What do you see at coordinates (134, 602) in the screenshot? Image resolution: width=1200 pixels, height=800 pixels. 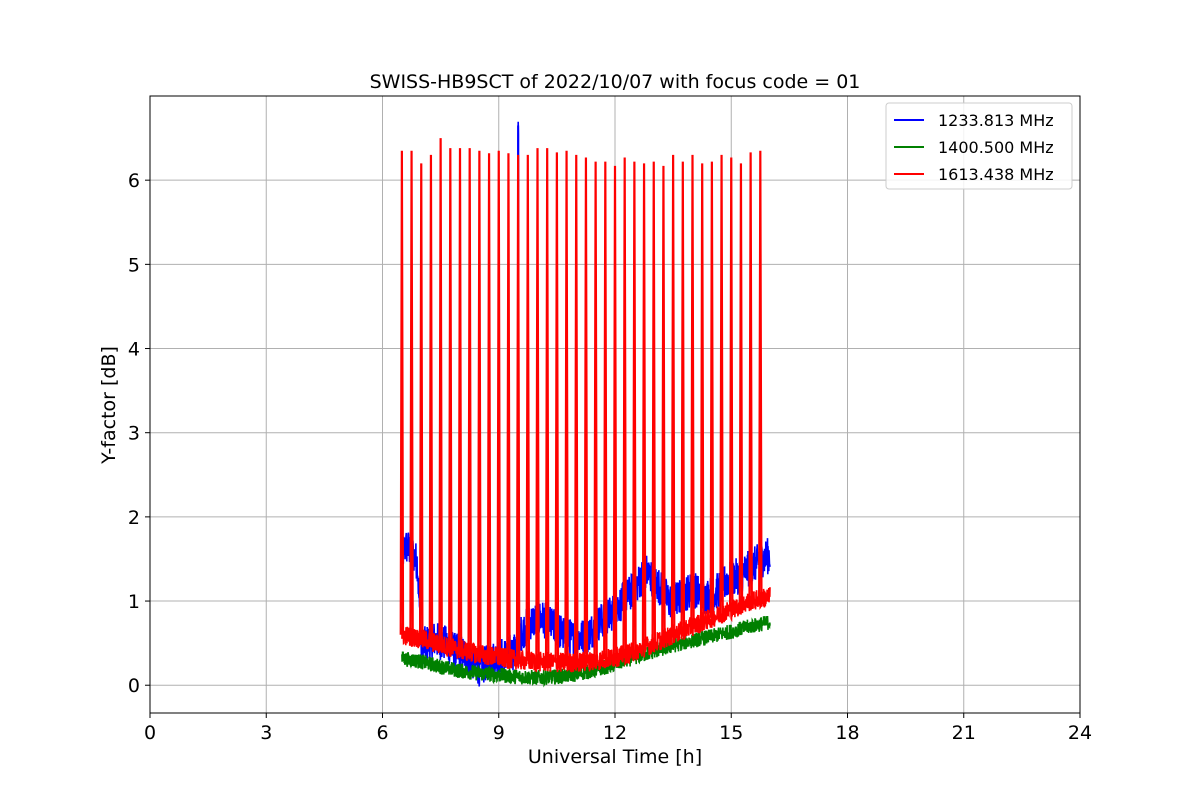 I see `y-tick-label: 1` at bounding box center [134, 602].